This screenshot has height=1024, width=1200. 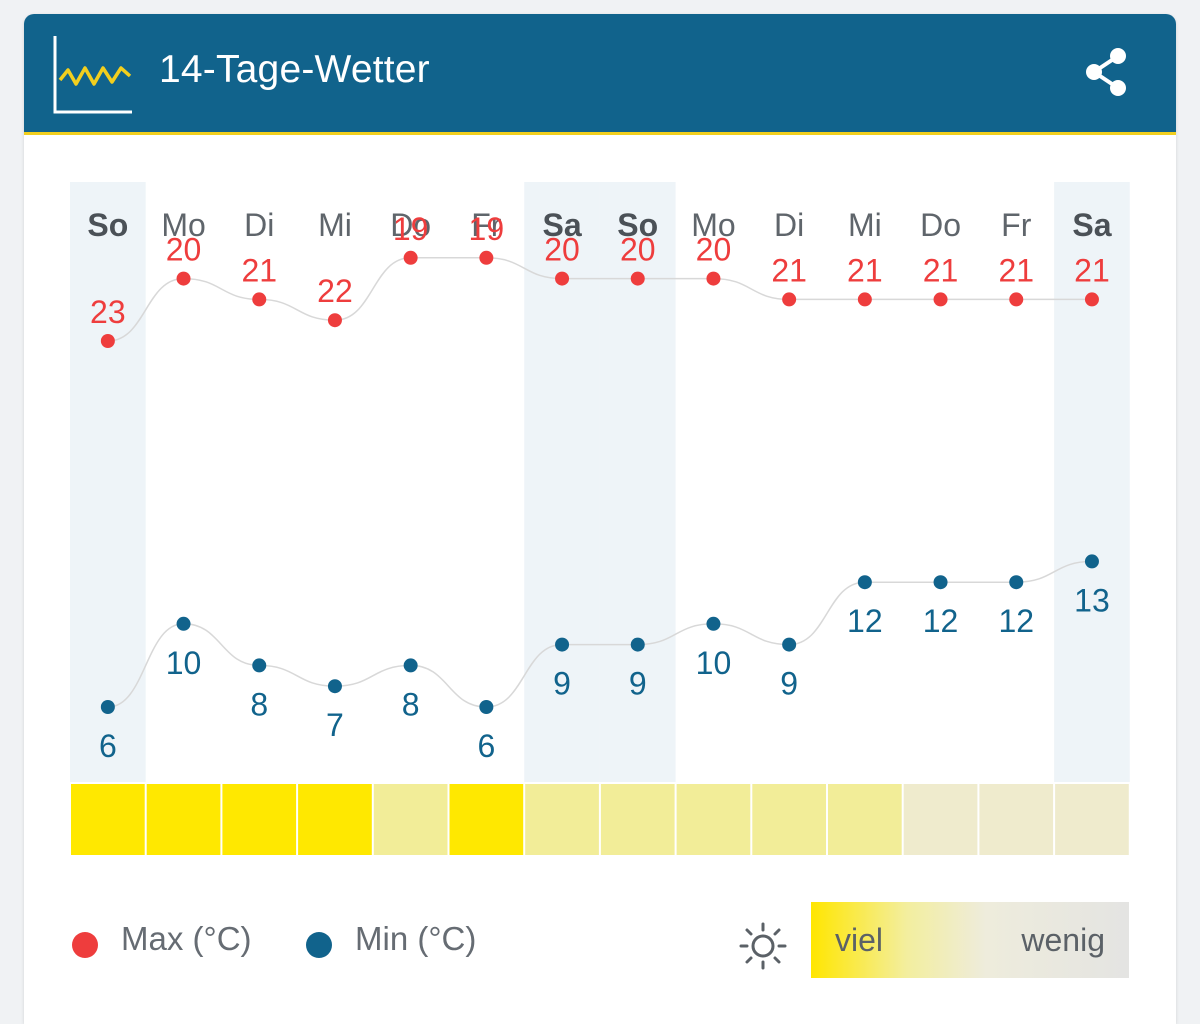 What do you see at coordinates (416, 938) in the screenshot?
I see `min-legend-label: Min (°C)` at bounding box center [416, 938].